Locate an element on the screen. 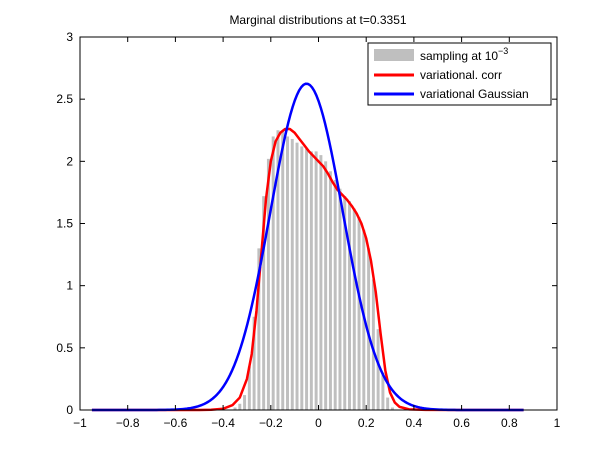  y-tick-label: 3 is located at coordinates (69, 37).